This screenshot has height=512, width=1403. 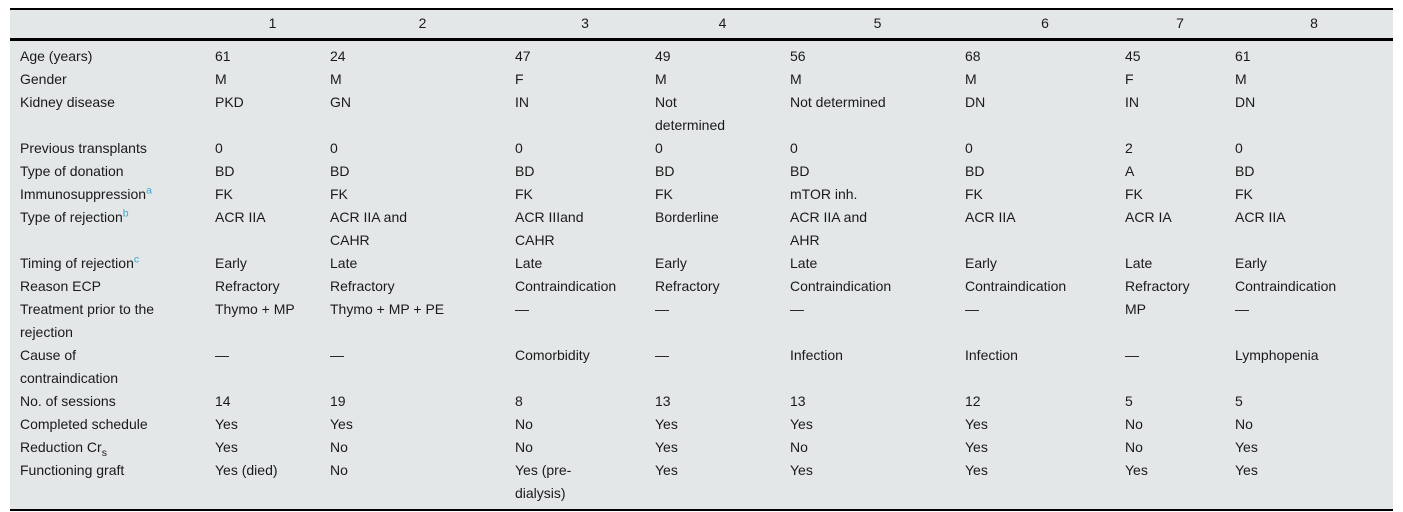 What do you see at coordinates (61, 447) in the screenshot?
I see `row-label-text: Reduction Cr` at bounding box center [61, 447].